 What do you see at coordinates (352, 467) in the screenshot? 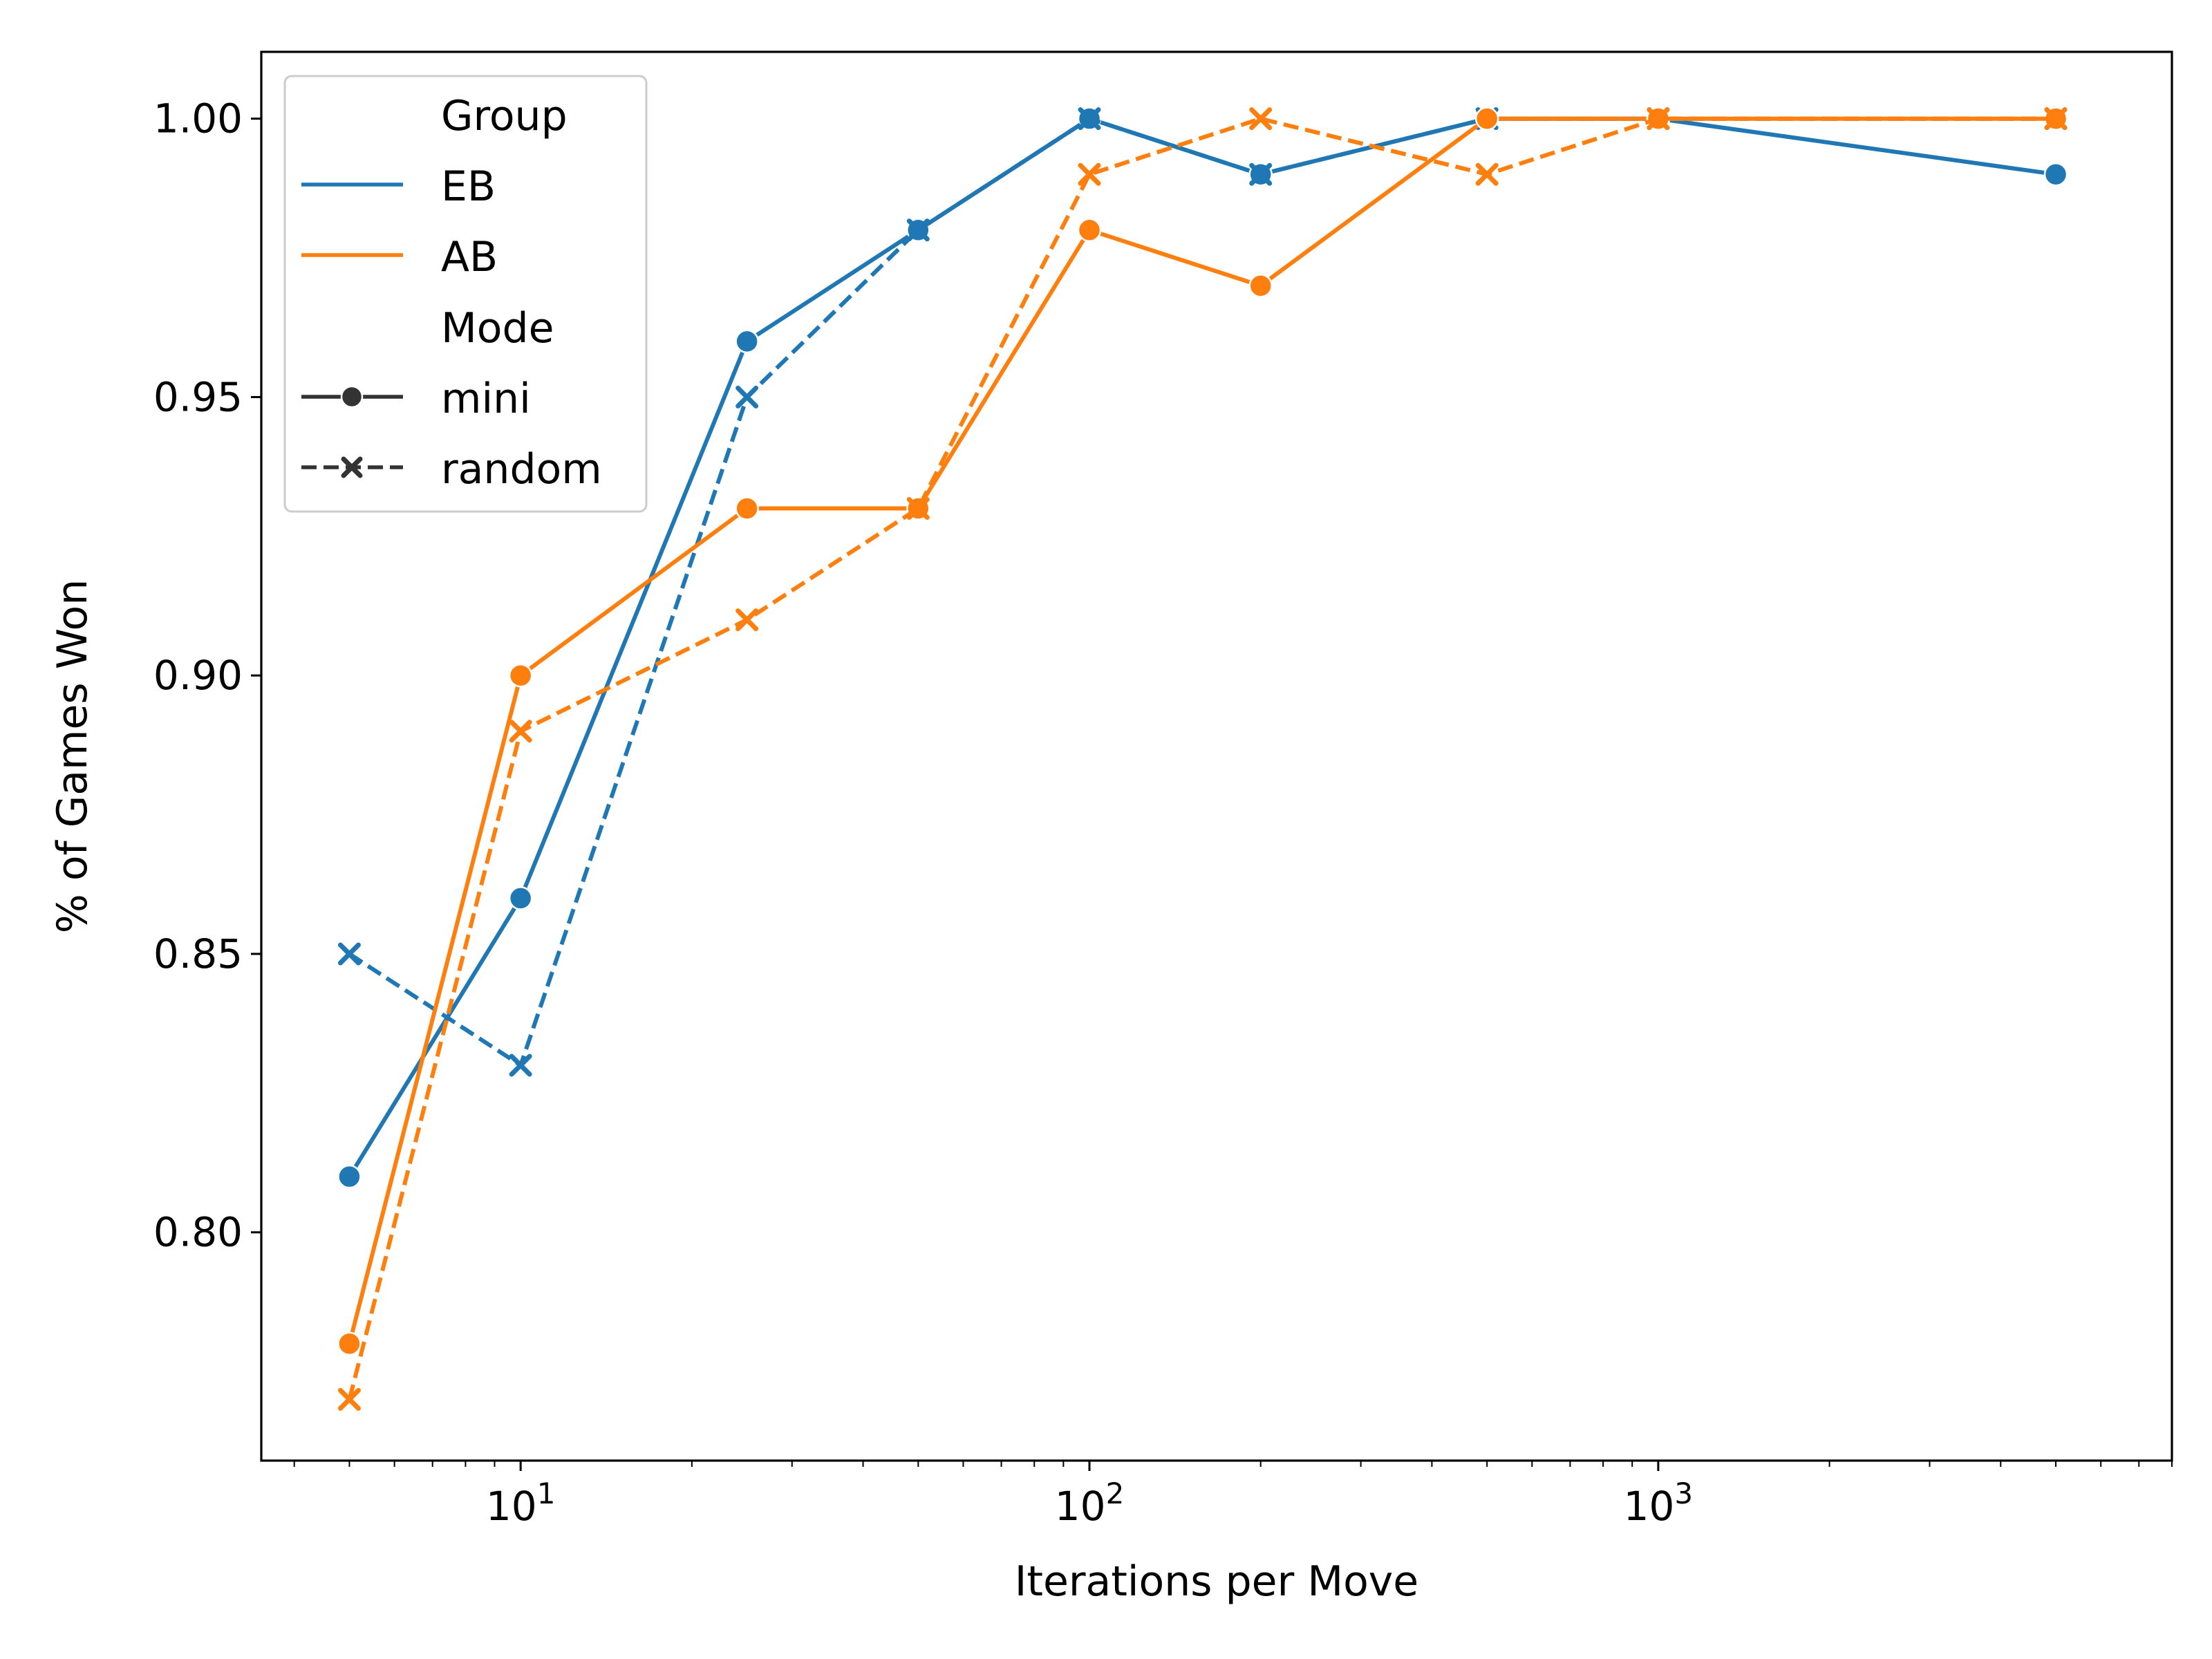
I see `legend-random-marker` at bounding box center [352, 467].